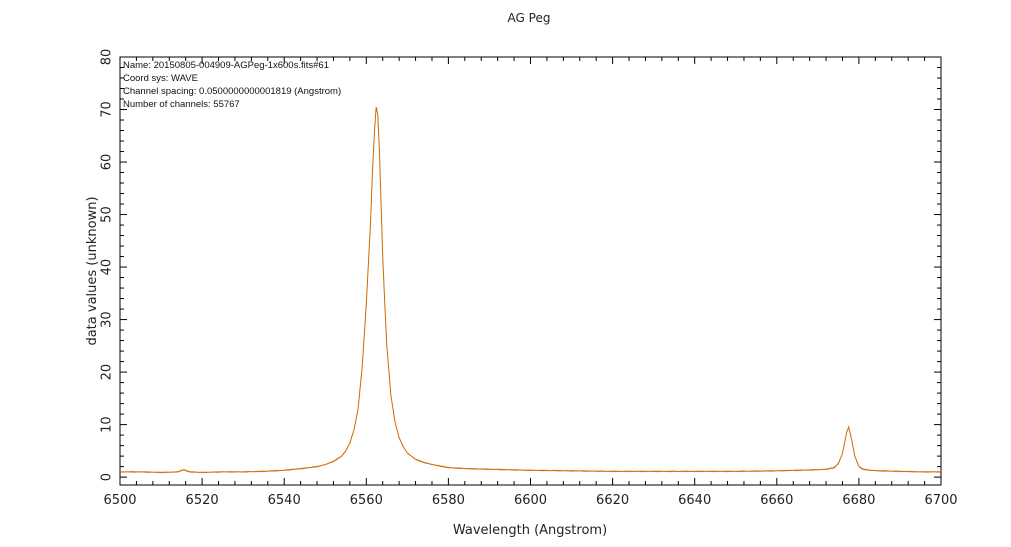  I want to click on y-tick-label: 20, so click(107, 372).